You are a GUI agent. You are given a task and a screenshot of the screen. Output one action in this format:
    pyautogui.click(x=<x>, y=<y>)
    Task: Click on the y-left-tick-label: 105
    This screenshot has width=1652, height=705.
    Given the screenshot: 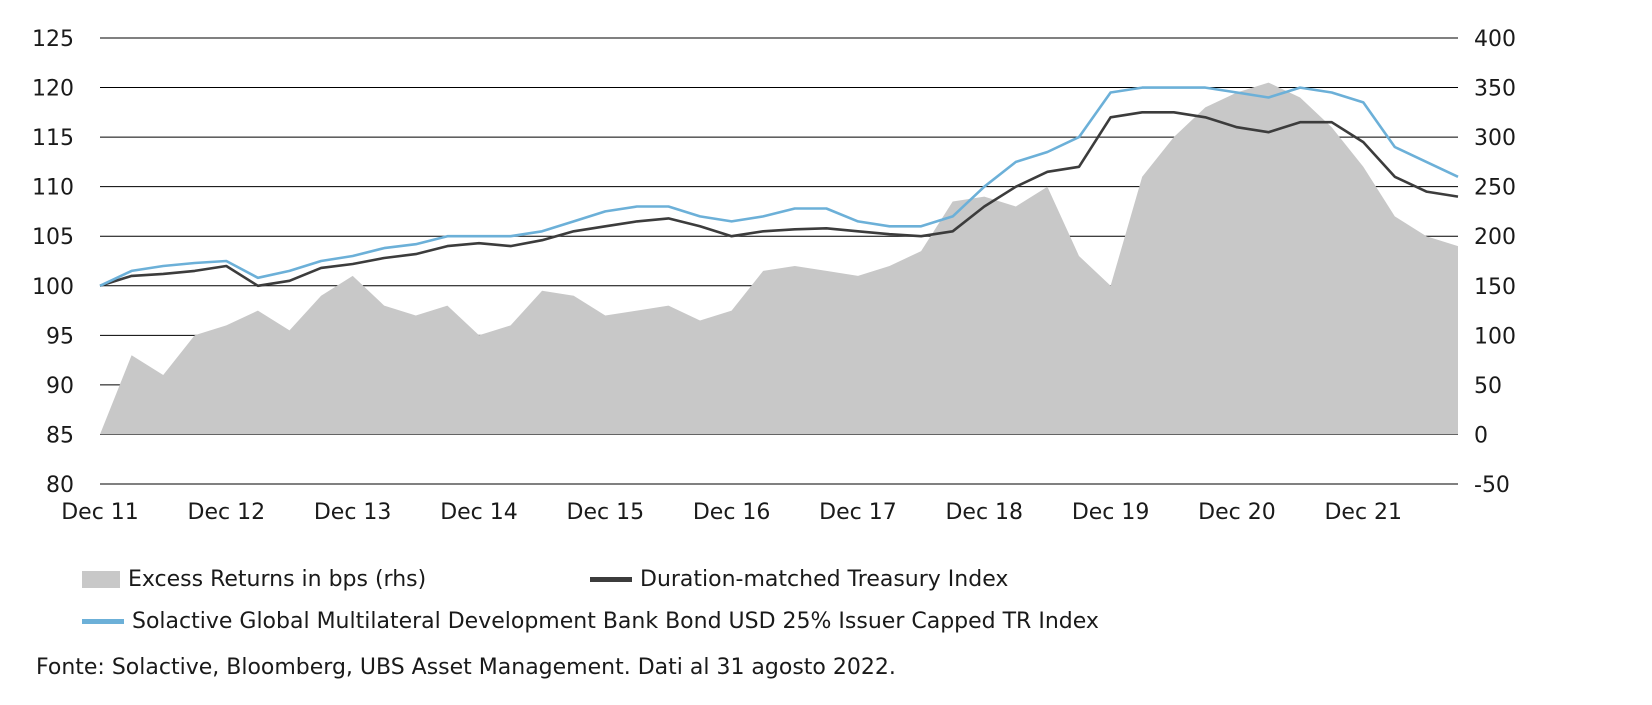 What is the action you would take?
    pyautogui.click(x=53, y=237)
    